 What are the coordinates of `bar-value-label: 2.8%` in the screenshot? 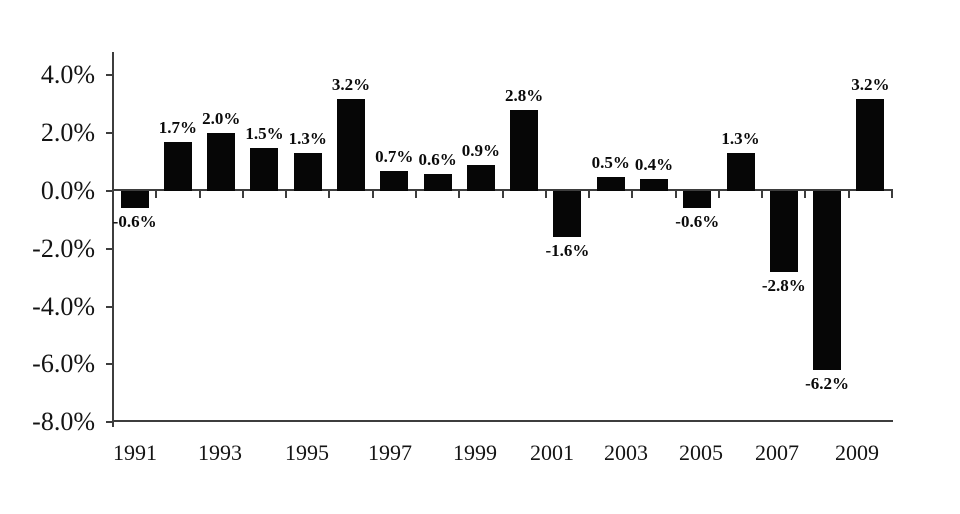 It's located at (524, 96).